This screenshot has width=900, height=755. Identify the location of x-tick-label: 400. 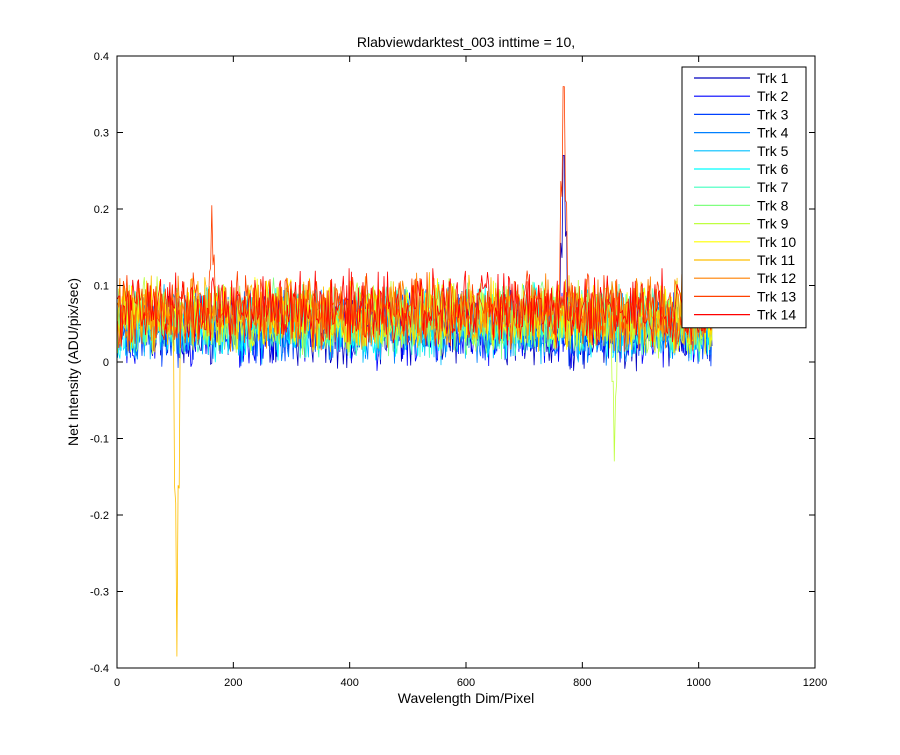
(349, 683).